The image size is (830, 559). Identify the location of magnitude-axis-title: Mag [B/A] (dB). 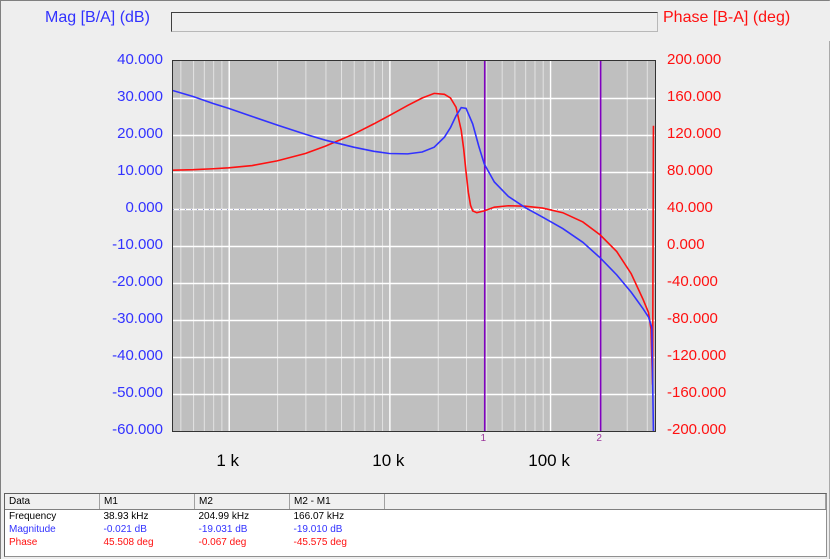
(97, 17).